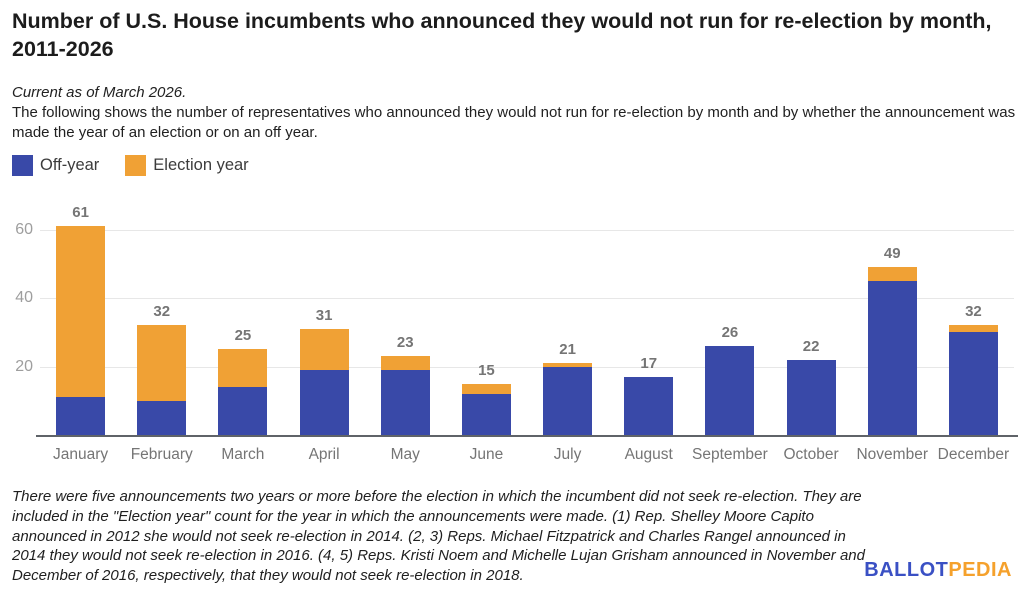  What do you see at coordinates (136, 165) in the screenshot?
I see `election-year-swatch-icon` at bounding box center [136, 165].